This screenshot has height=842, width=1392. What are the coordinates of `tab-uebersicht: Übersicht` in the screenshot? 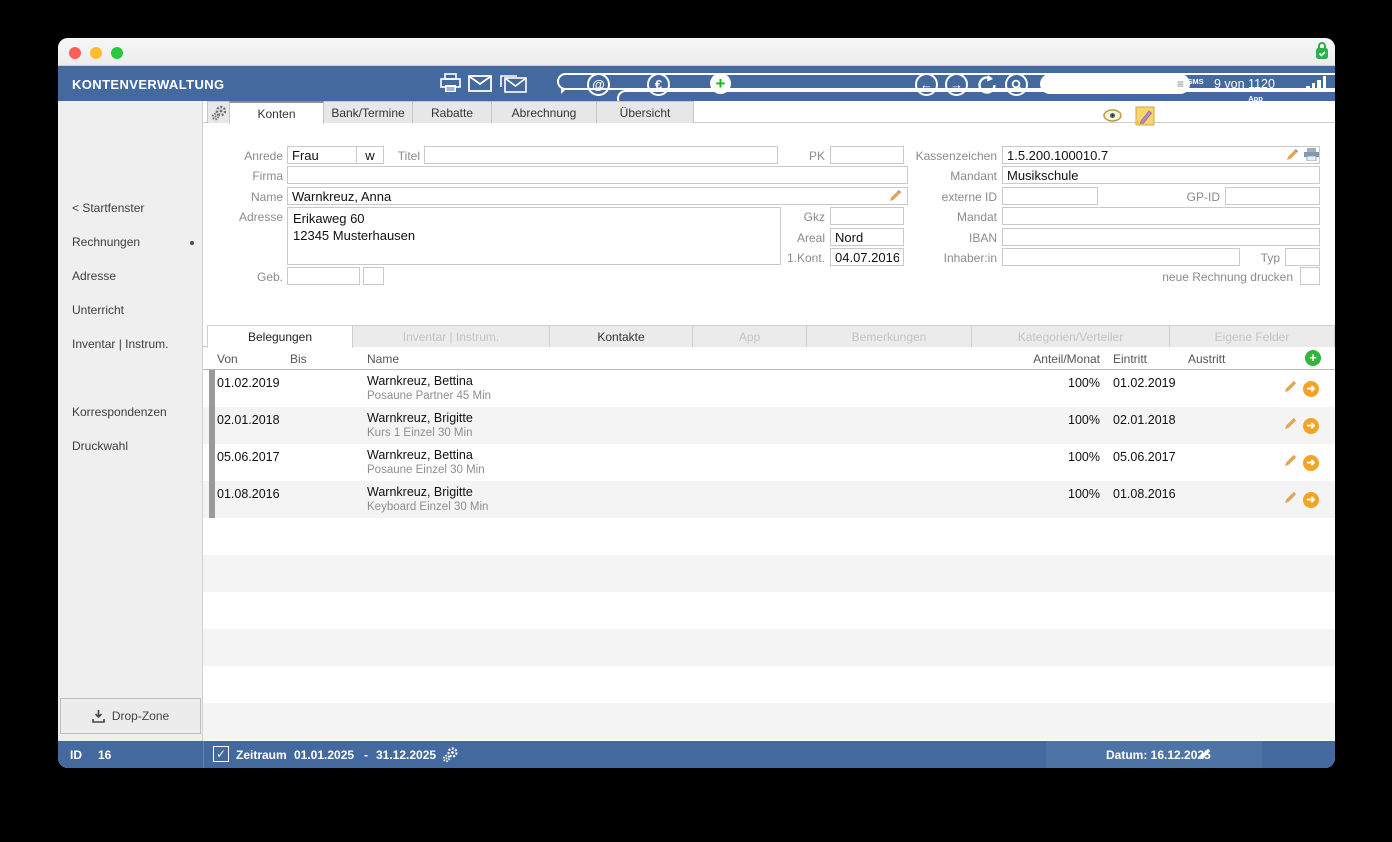 It's located at (645, 112).